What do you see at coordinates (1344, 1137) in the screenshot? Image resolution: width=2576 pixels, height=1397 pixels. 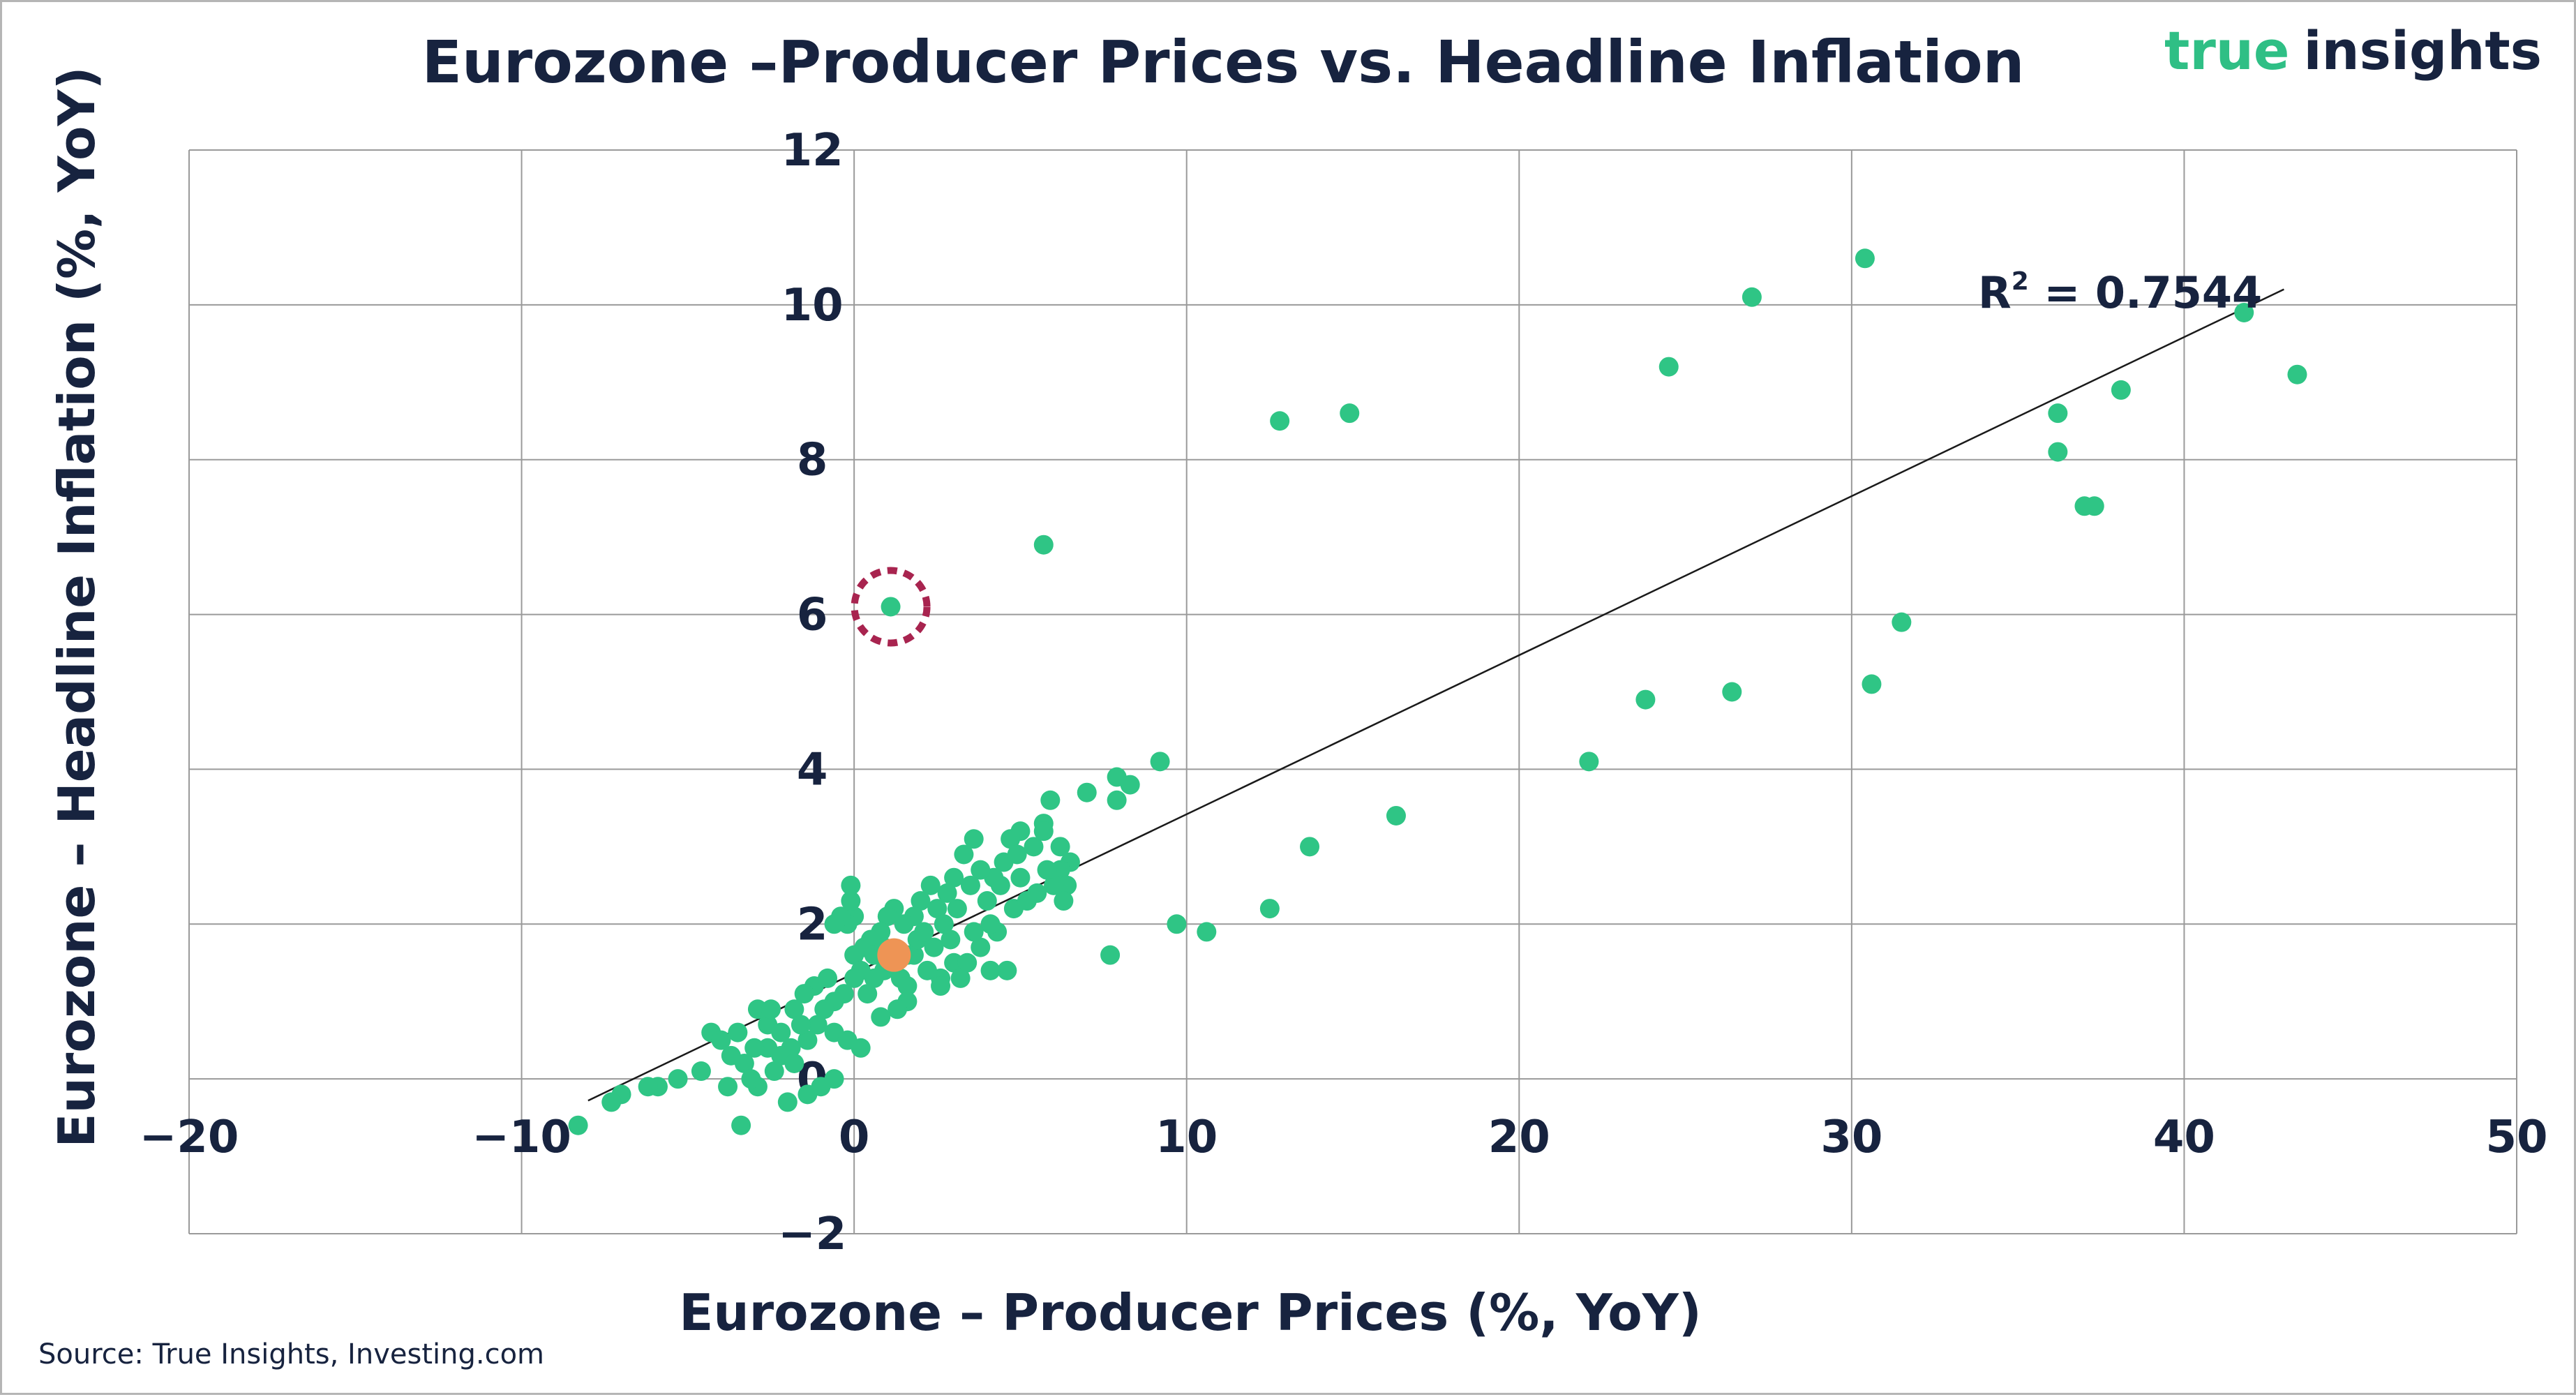 I see `x-axis-ticks: −20 −10 0 10 20 30 40 50` at bounding box center [1344, 1137].